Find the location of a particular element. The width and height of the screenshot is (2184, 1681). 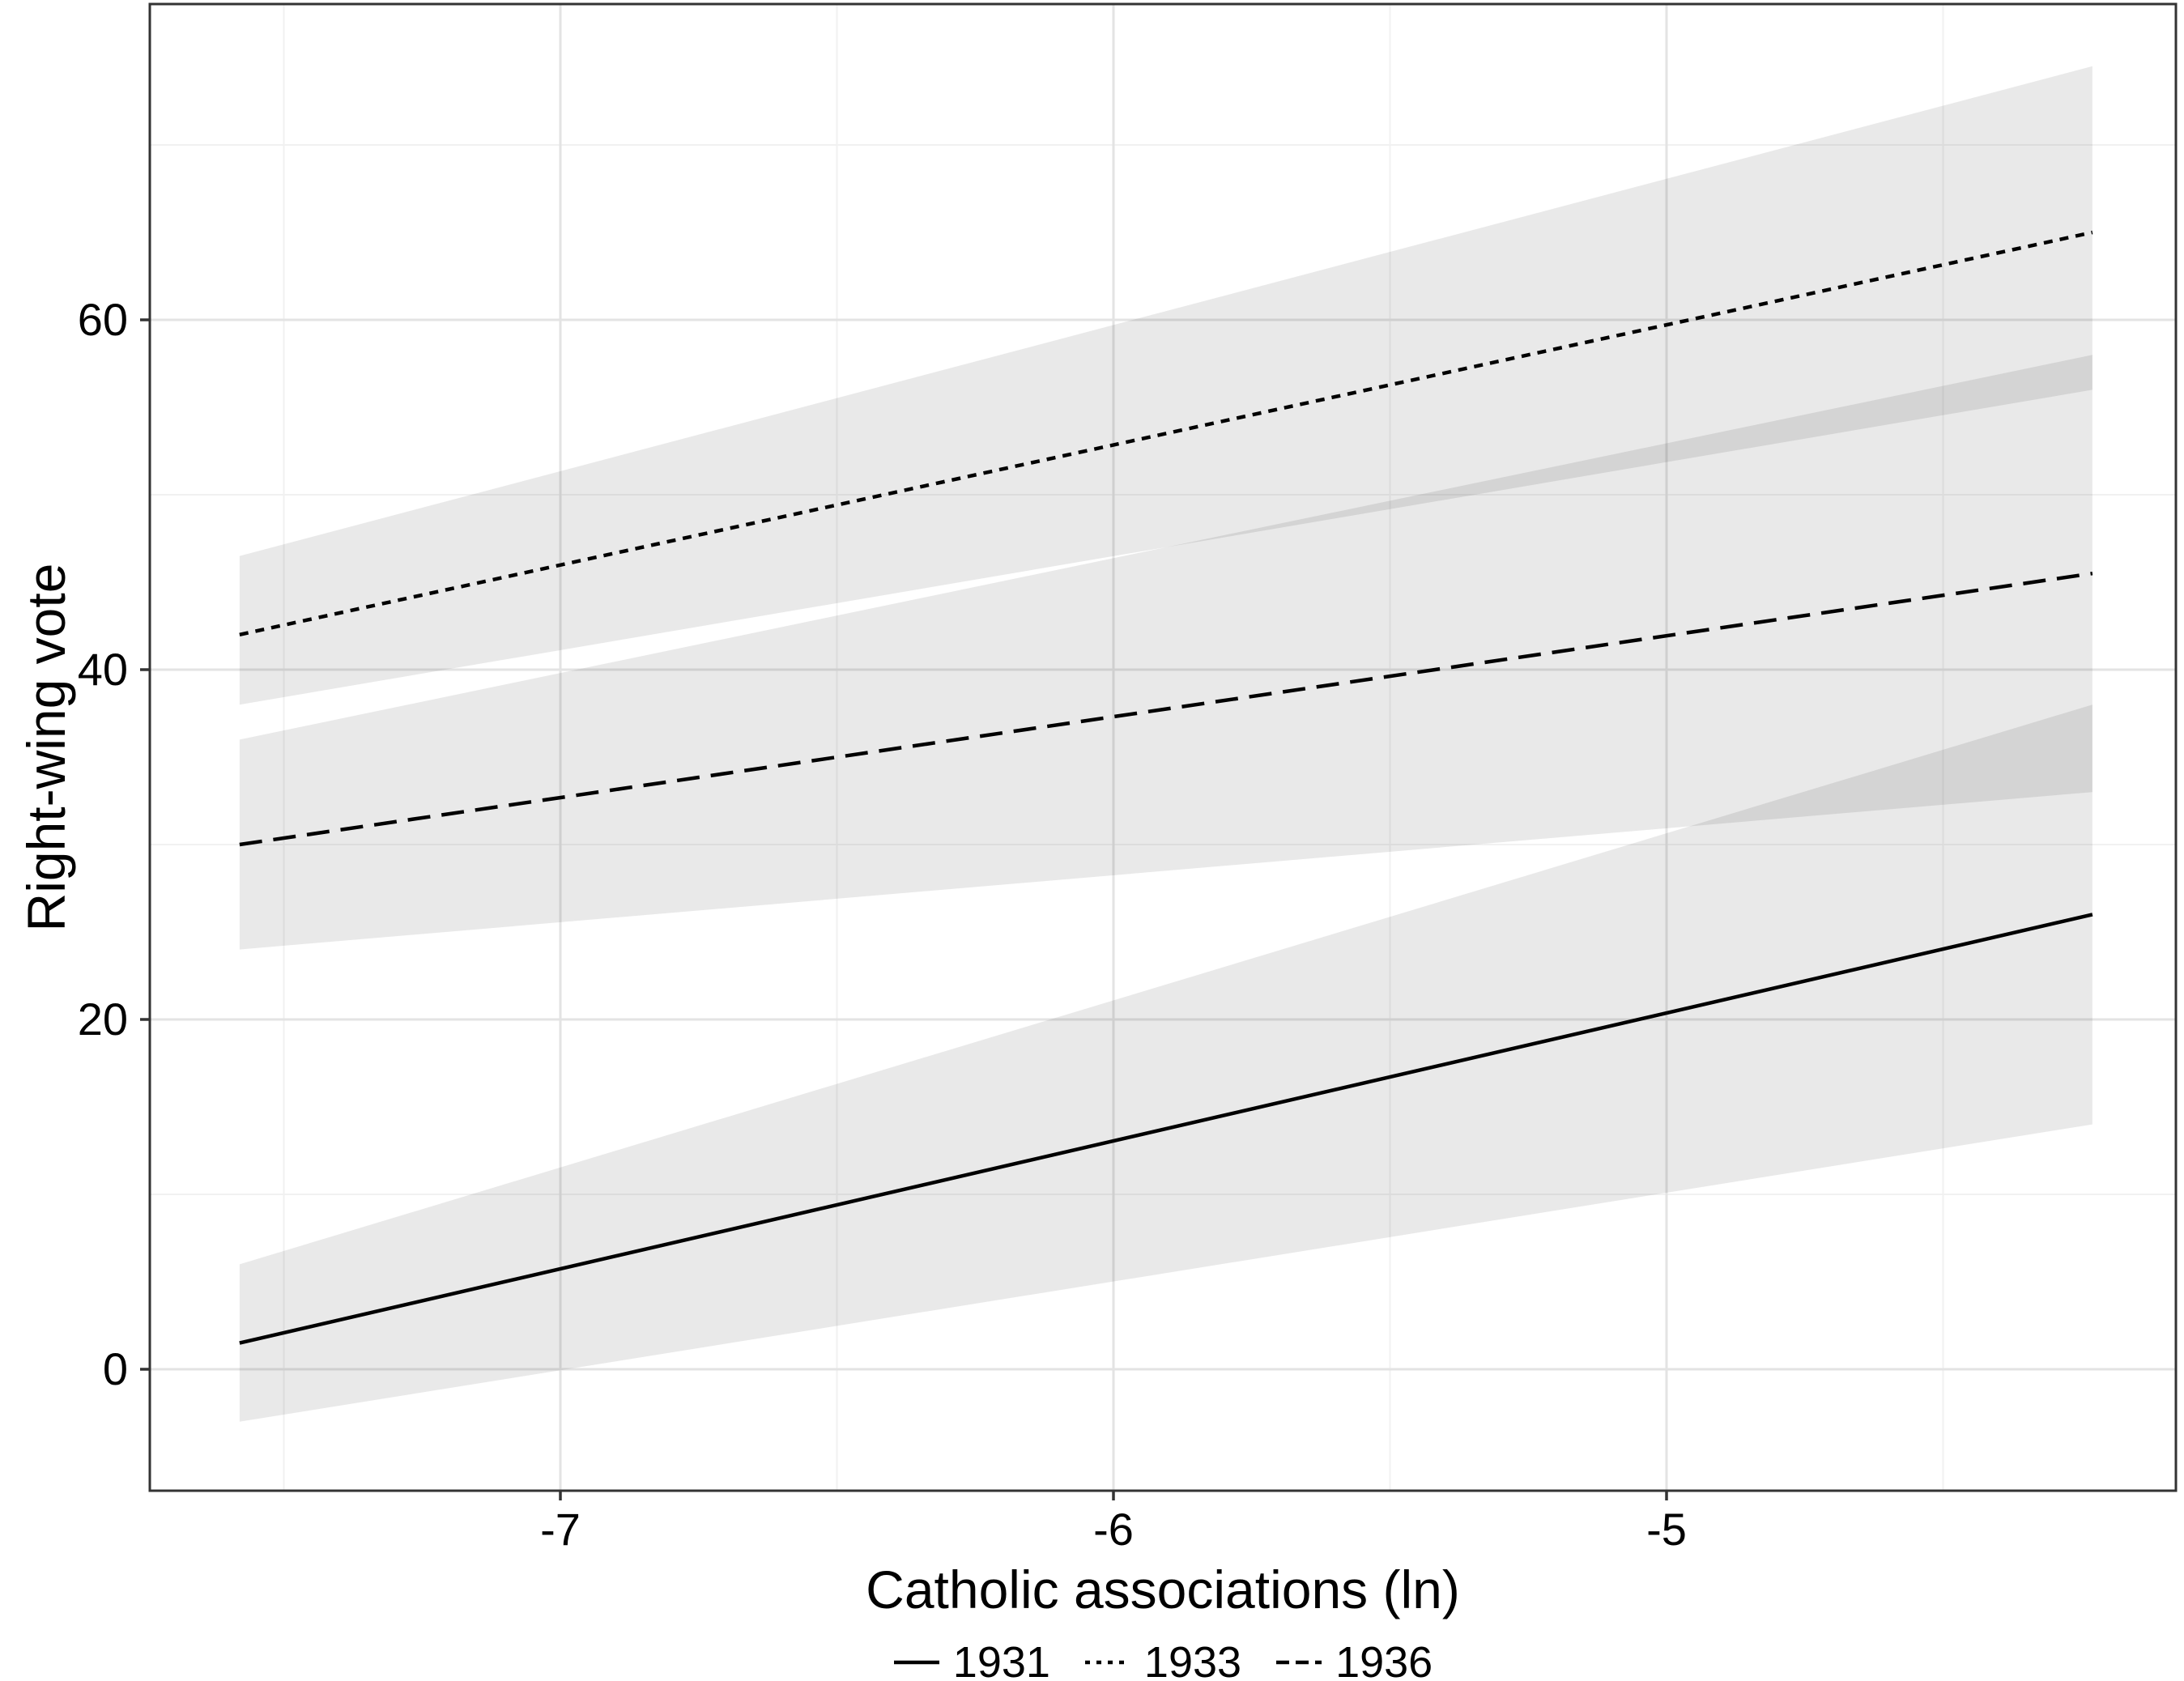

legend-item-1931: 1931 is located at coordinates (972, 1659).